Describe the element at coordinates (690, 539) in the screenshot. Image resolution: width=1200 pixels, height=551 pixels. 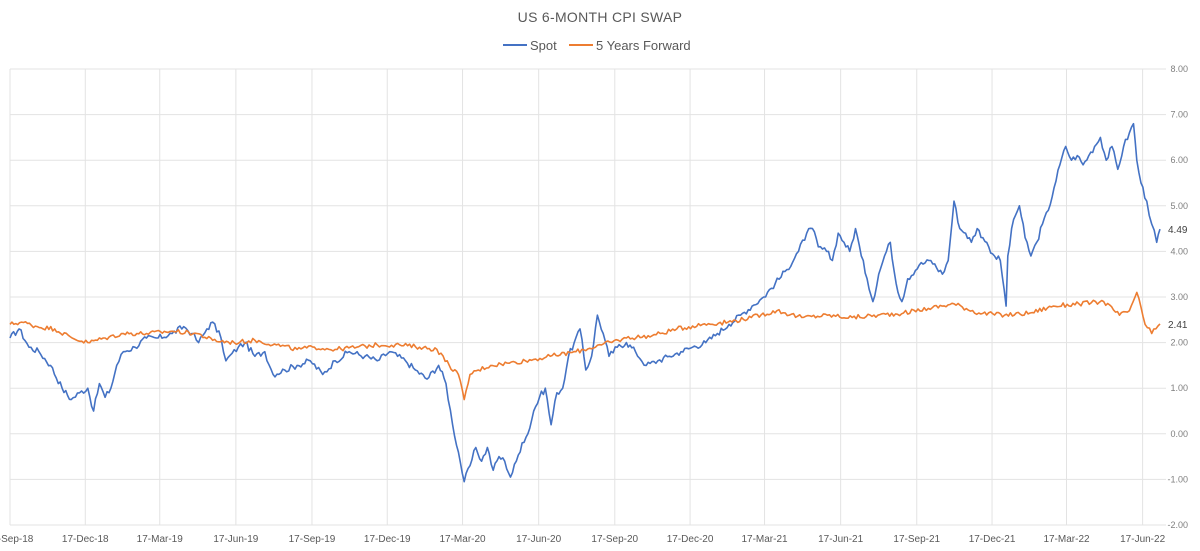
I see `x-tick-label: 17-Dec-20` at that location.